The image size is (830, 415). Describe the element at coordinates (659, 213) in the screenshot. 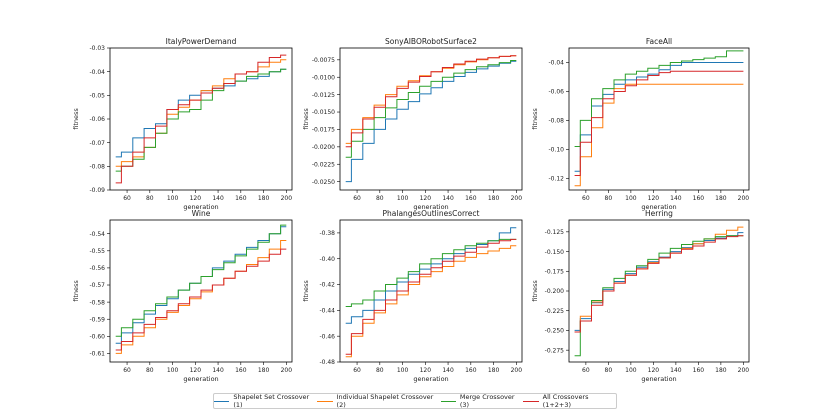

I see `subplot-title: Herring` at that location.